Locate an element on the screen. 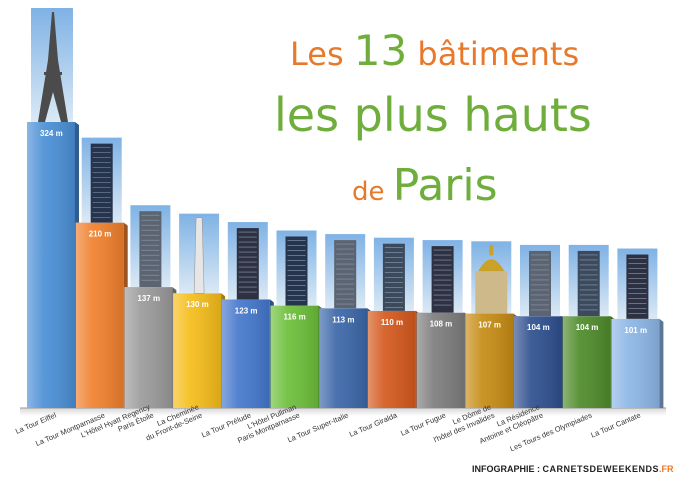 This screenshot has height=487, width=696. bar-2-shine is located at coordinates (99, 315).